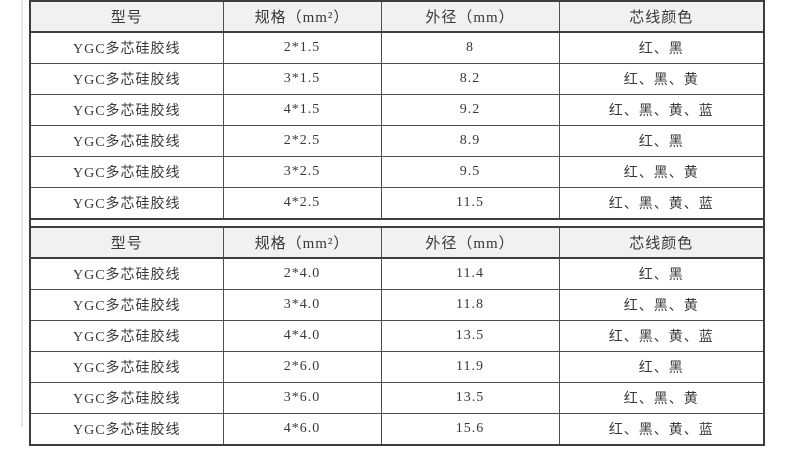 This screenshot has height=466, width=790. I want to click on cell-spec: 2*4.0, so click(302, 273).